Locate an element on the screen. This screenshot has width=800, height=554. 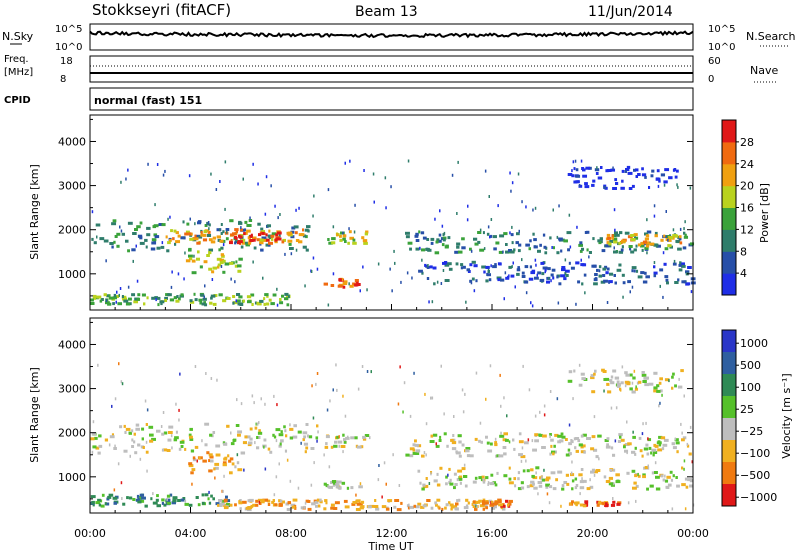
freq-tick-top: 18 is located at coordinates (66, 61).